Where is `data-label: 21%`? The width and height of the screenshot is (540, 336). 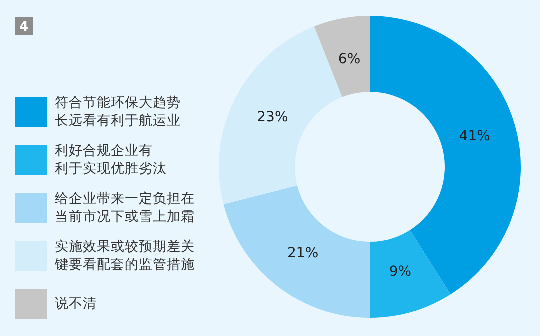 data-label: 21% is located at coordinates (303, 253).